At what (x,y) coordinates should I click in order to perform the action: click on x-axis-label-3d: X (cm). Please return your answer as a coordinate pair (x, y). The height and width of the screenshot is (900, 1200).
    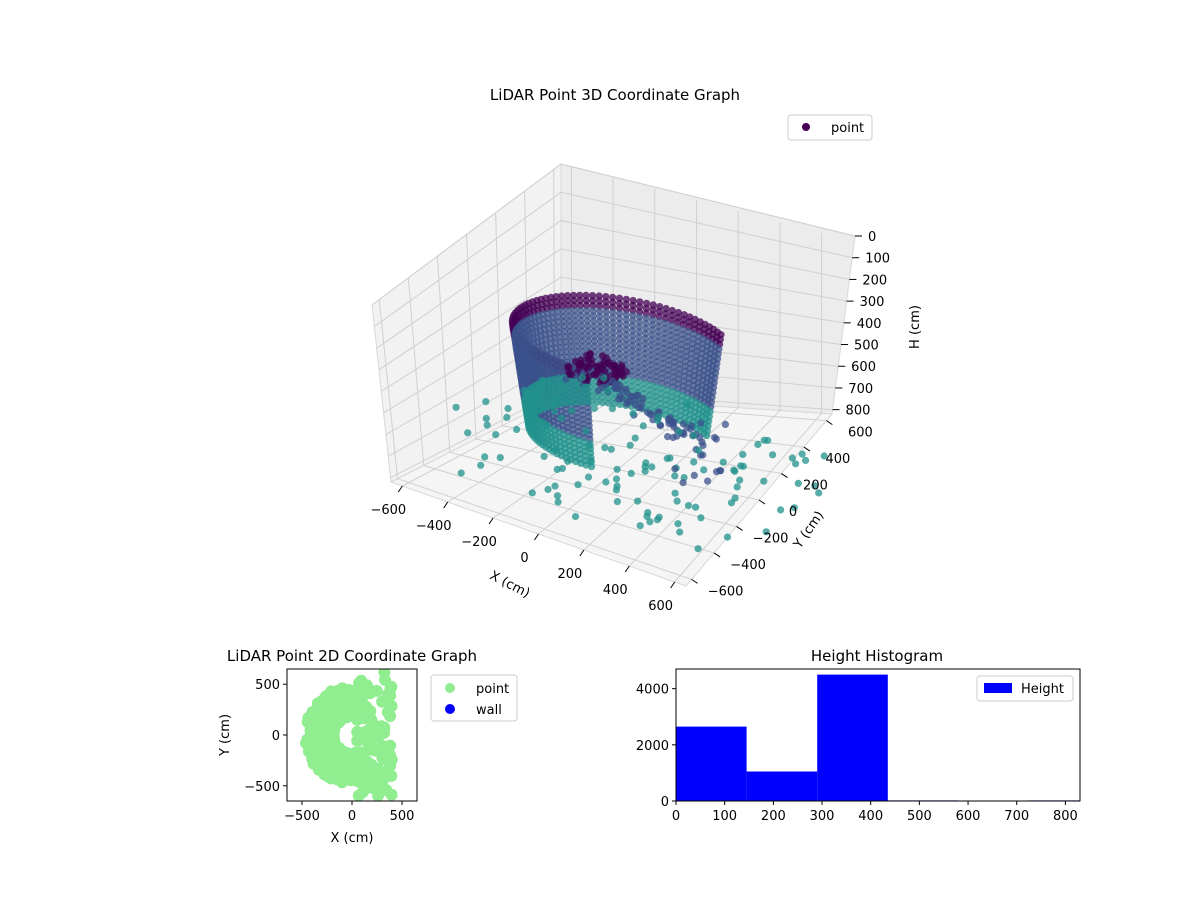
    Looking at the image, I should click on (509, 584).